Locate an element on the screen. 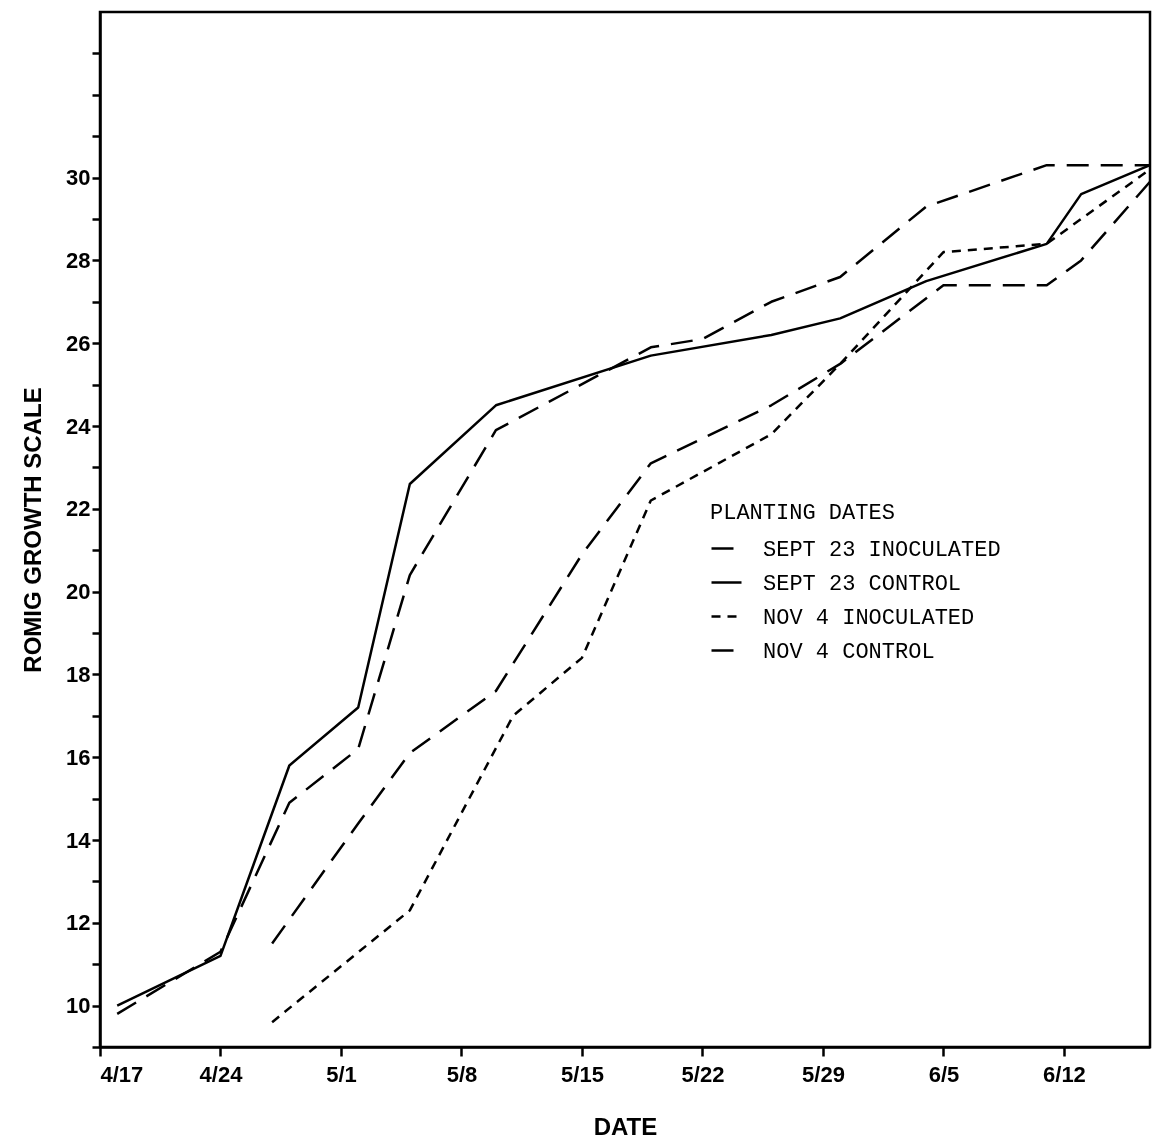 The width and height of the screenshot is (1158, 1147). x-tick-label: 5/15 is located at coordinates (582, 1074).